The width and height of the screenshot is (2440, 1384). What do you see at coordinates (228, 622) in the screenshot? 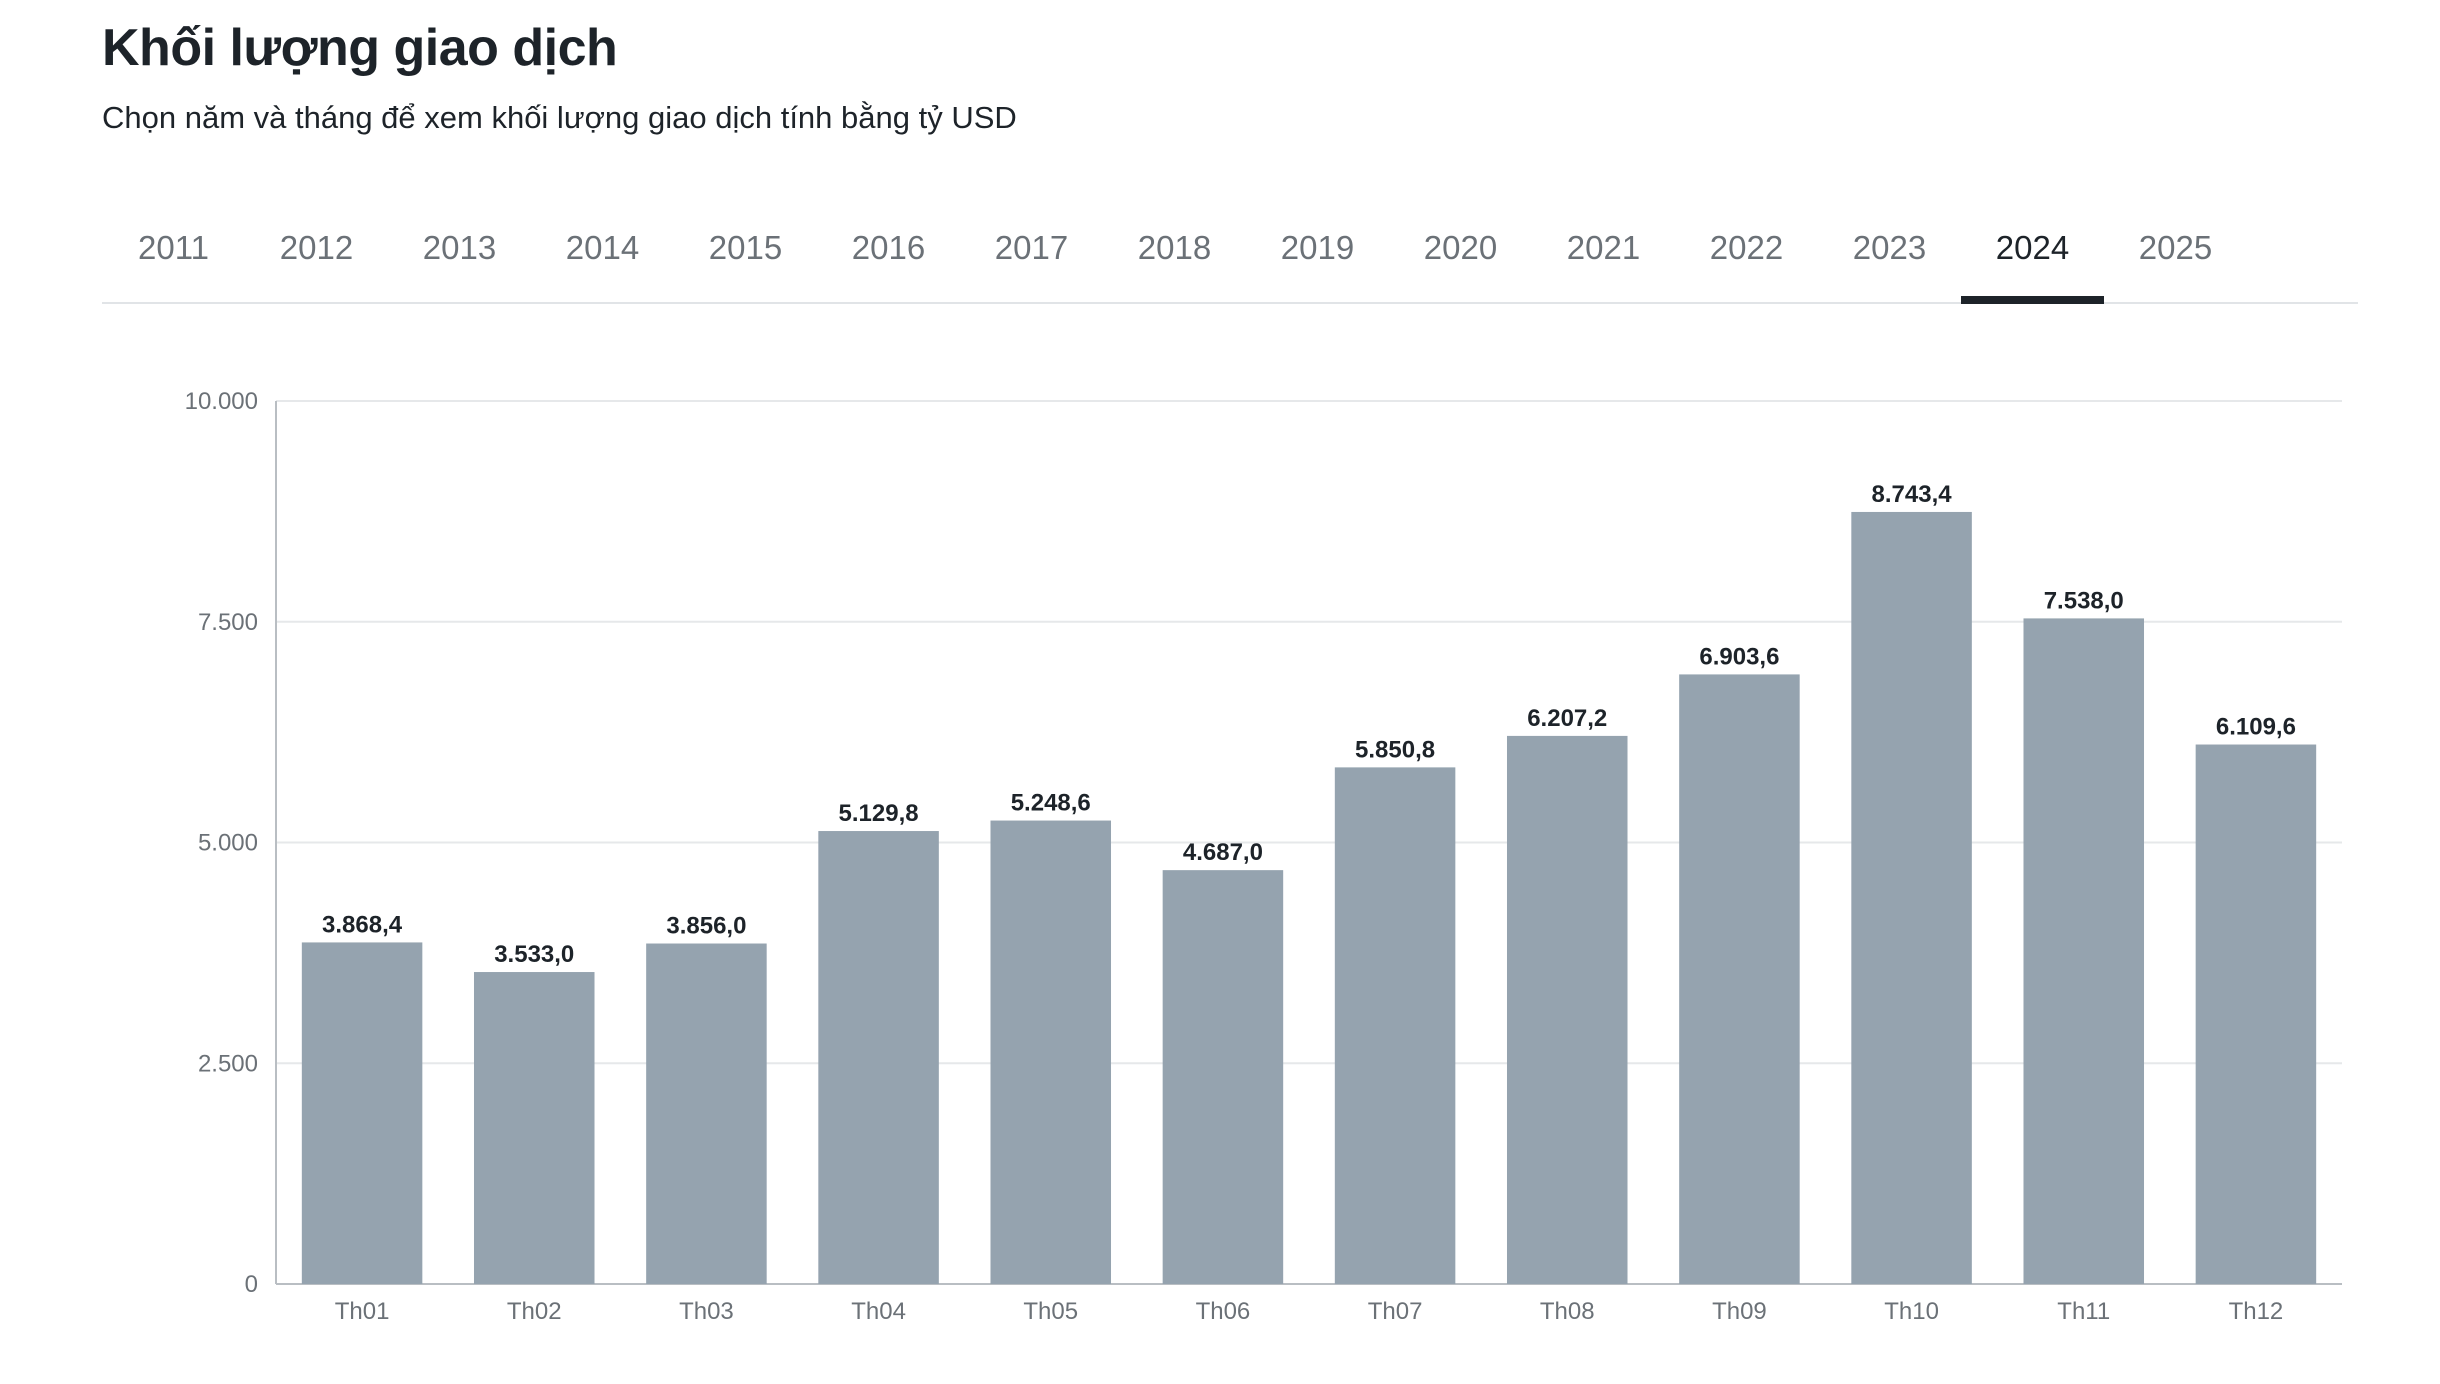
I see `y-tick-label: 7.500` at bounding box center [228, 622].